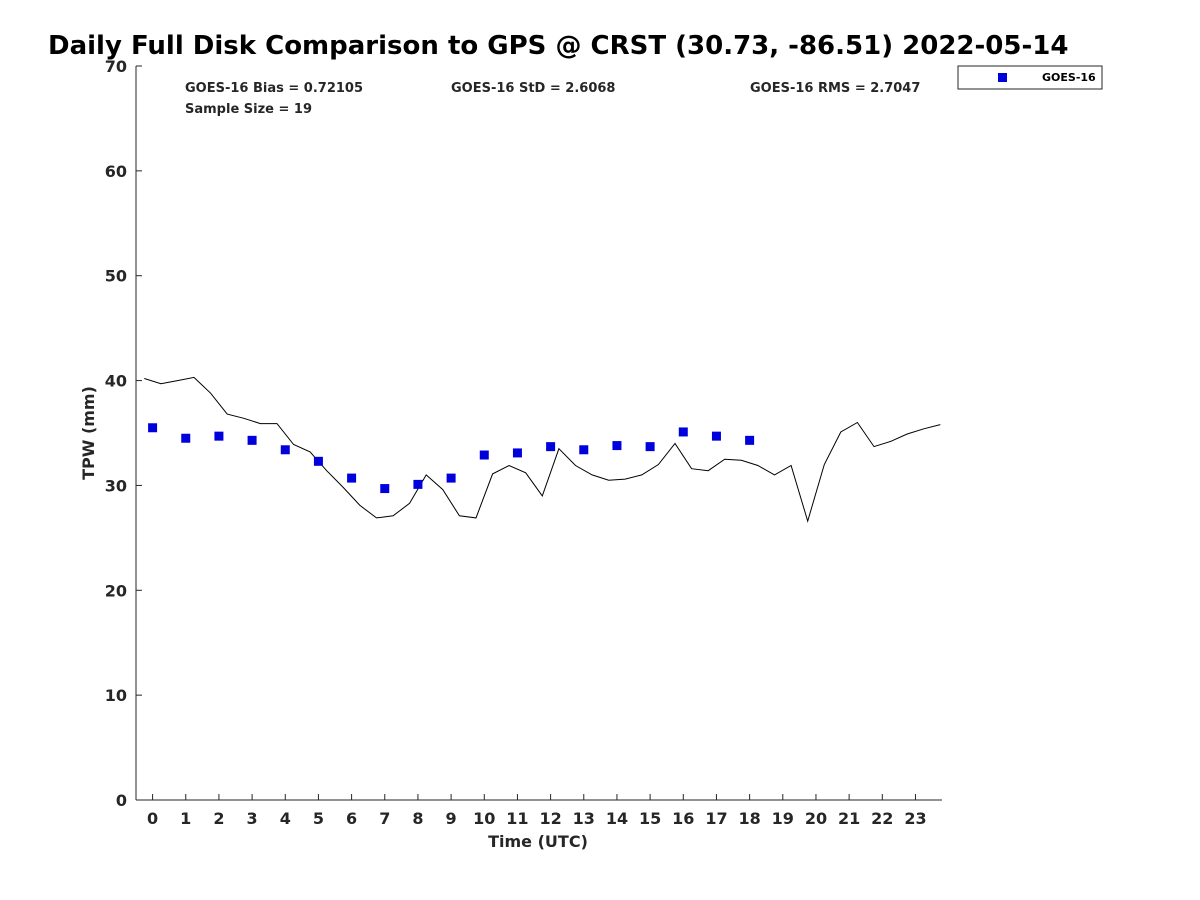 This screenshot has height=900, width=1200. Describe the element at coordinates (1069, 77) in the screenshot. I see `legend-label-goes16: GOES-16` at that location.